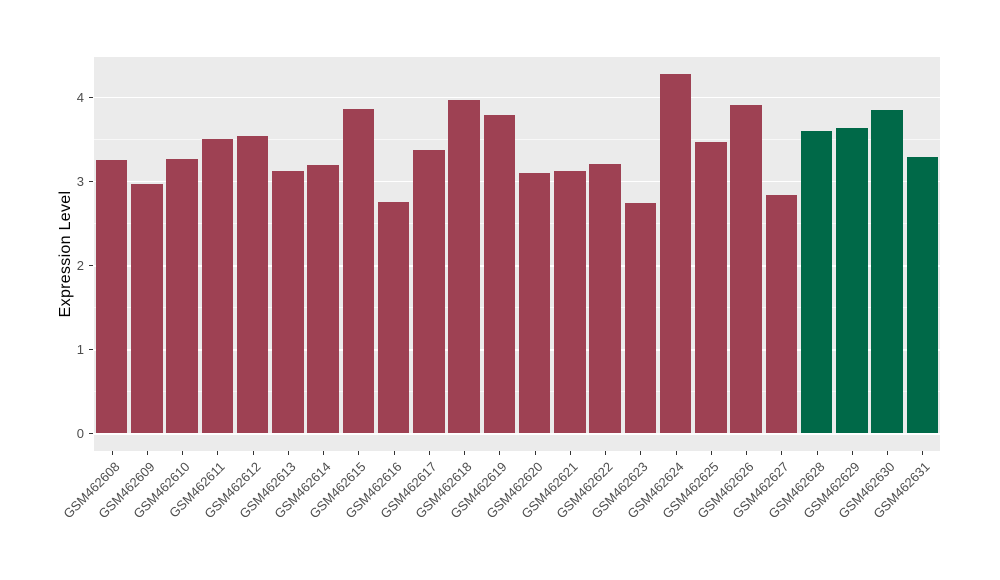 The image size is (1000, 580). I want to click on bar-GSM462623, so click(640, 317).